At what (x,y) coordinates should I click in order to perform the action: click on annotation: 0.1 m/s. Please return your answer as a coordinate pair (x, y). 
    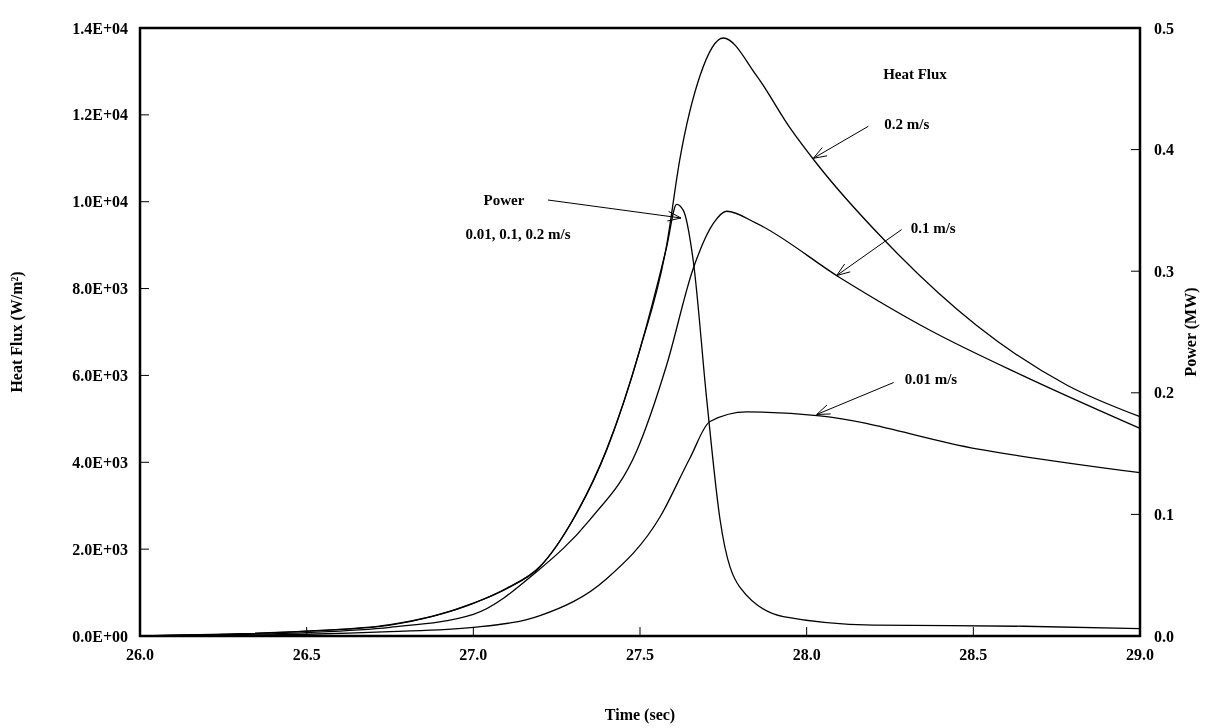
    Looking at the image, I should click on (933, 227).